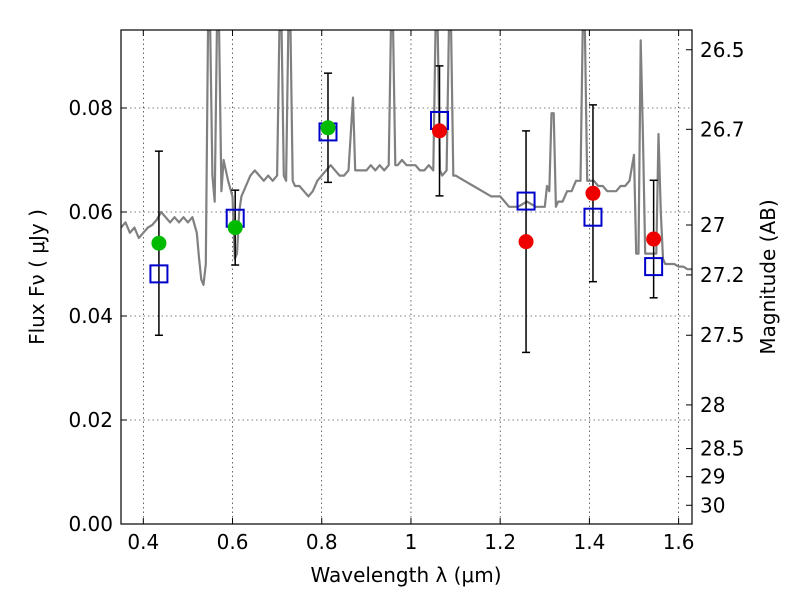 The image size is (800, 600). Describe the element at coordinates (90, 316) in the screenshot. I see `y-tick-label: 0.04` at that location.